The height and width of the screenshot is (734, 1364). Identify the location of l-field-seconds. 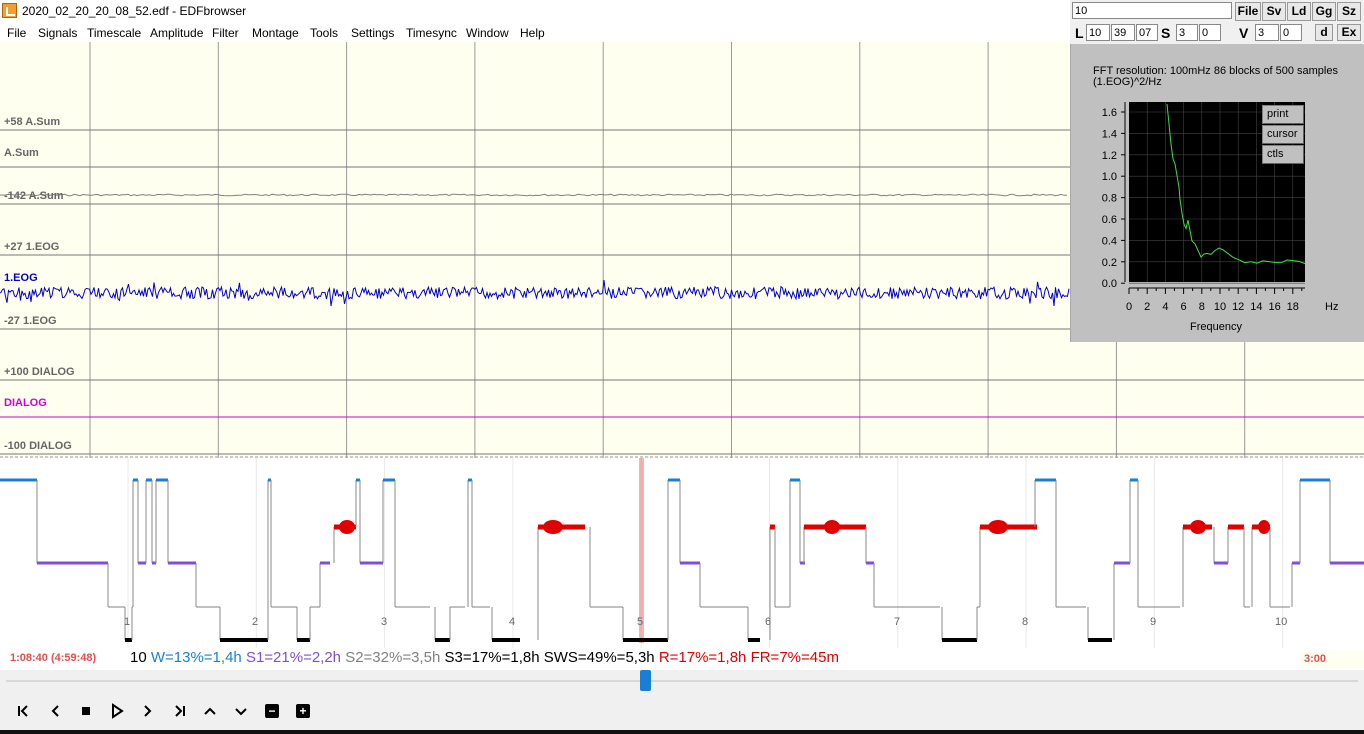
(1147, 32).